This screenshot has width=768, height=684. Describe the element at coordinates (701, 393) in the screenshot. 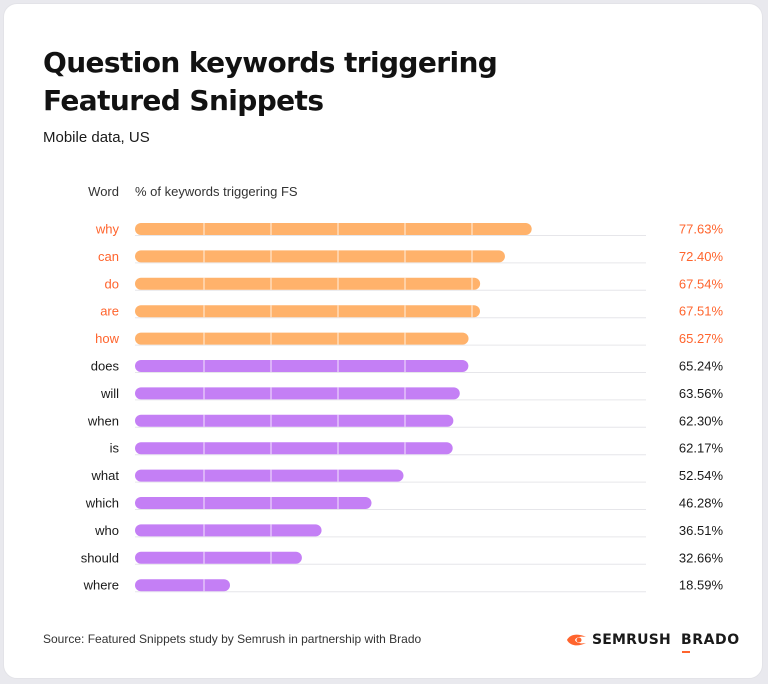

I see `value-label: 63.56%` at that location.